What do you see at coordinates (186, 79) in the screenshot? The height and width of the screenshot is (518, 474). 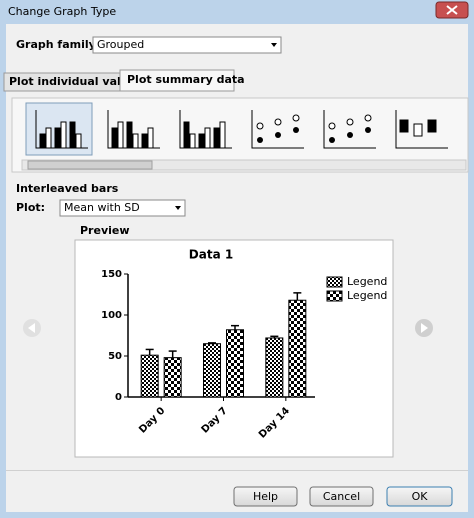 I see `tab-label: Plot summary data` at bounding box center [186, 79].